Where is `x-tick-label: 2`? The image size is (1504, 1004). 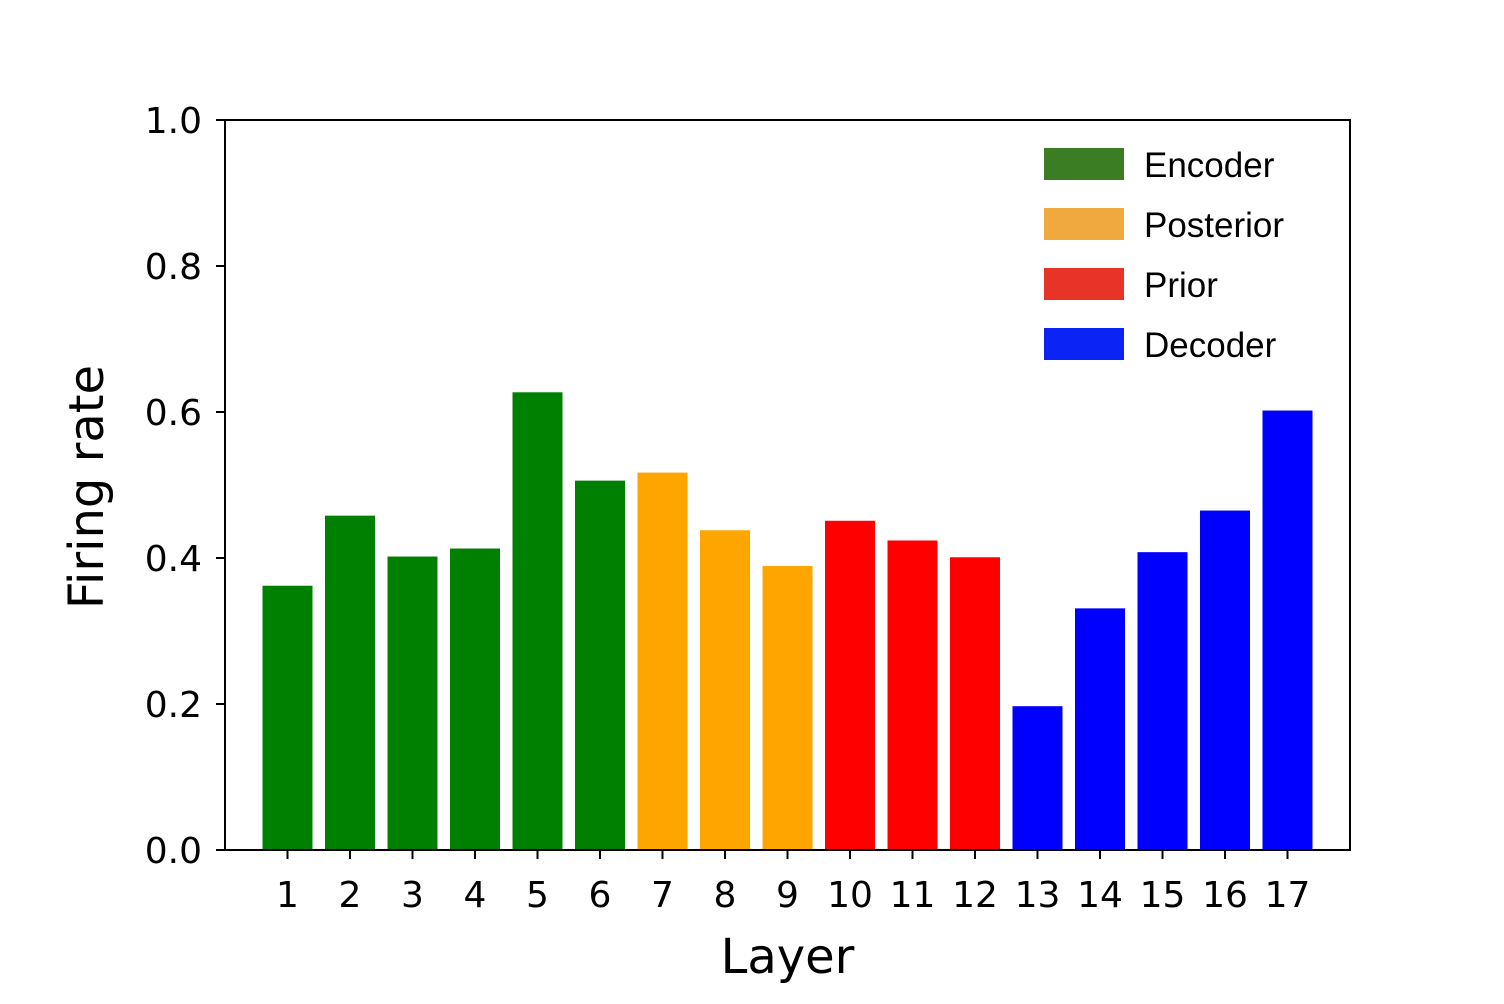 x-tick-label: 2 is located at coordinates (350, 895).